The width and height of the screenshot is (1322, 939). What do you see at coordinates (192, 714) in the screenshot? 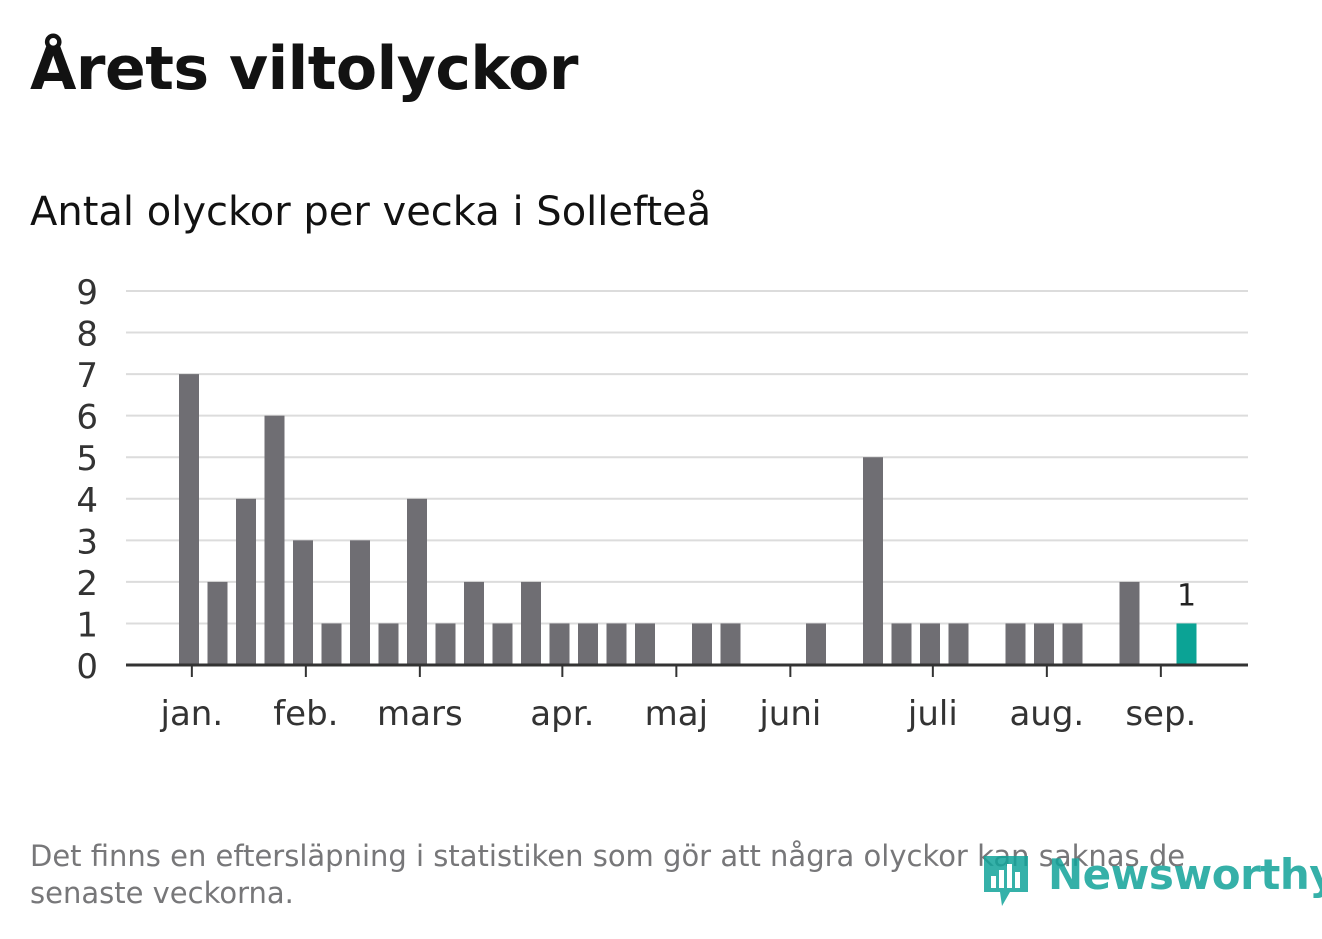
I see `x-tick-label: jan.` at bounding box center [192, 714].